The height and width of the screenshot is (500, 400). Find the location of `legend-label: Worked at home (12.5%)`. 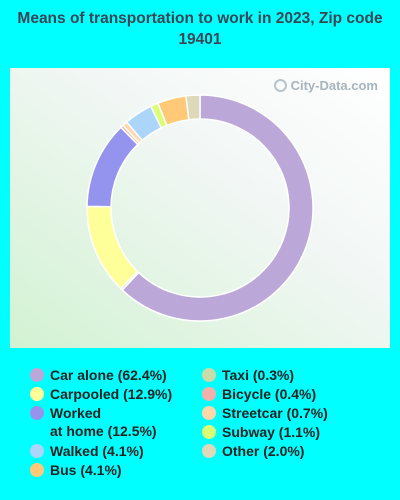

legend-label: Worked at home (12.5%) is located at coordinates (103, 422).